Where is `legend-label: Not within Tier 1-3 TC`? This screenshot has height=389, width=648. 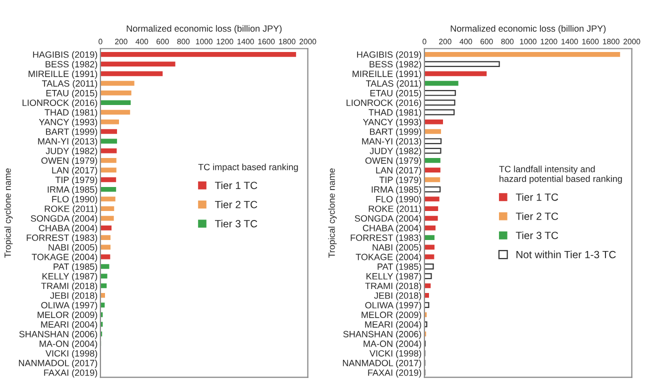 legend-label: Not within Tier 1-3 TC is located at coordinates (566, 254).